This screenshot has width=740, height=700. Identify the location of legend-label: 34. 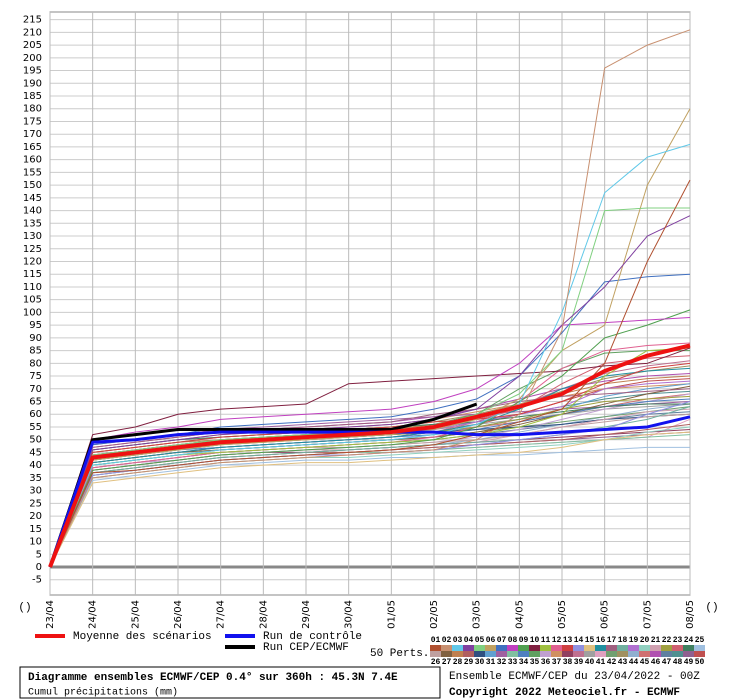
(524, 662).